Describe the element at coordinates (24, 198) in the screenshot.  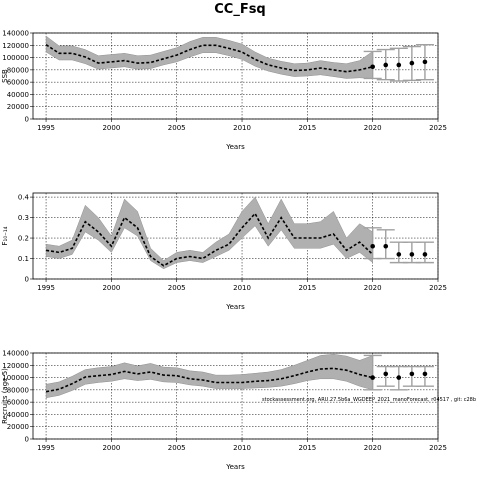
I see `y-tick-label: 0.4` at that location.